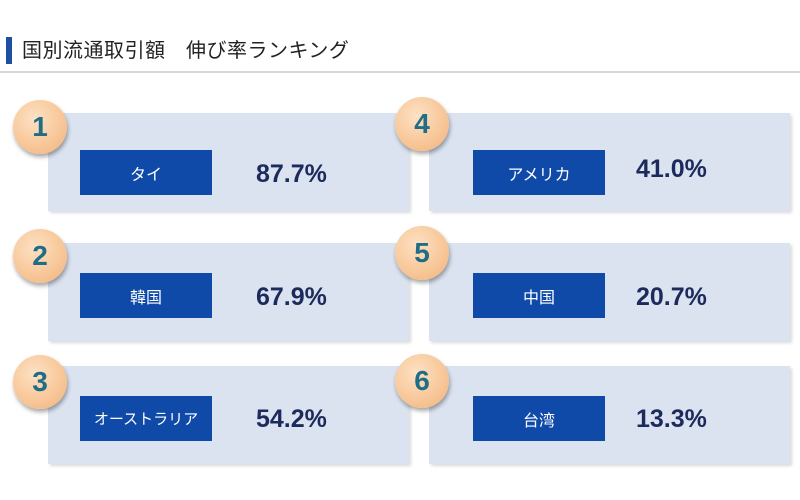 The image size is (800, 500). Describe the element at coordinates (671, 419) in the screenshot. I see `rate-value-6: 13.3%` at that location.